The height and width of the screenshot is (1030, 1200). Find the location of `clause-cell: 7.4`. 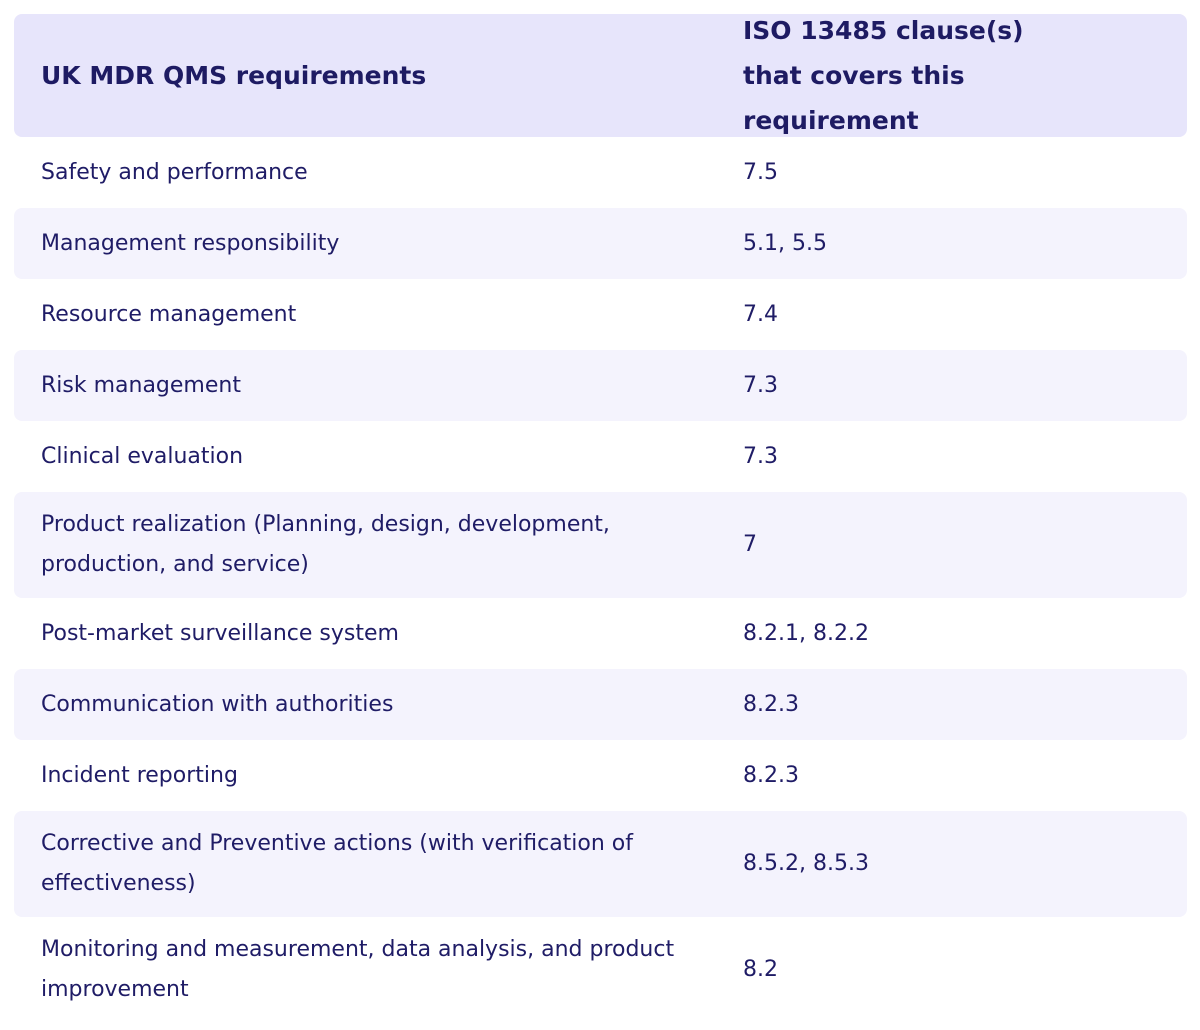

clause-cell: 7.4 is located at coordinates (760, 314).